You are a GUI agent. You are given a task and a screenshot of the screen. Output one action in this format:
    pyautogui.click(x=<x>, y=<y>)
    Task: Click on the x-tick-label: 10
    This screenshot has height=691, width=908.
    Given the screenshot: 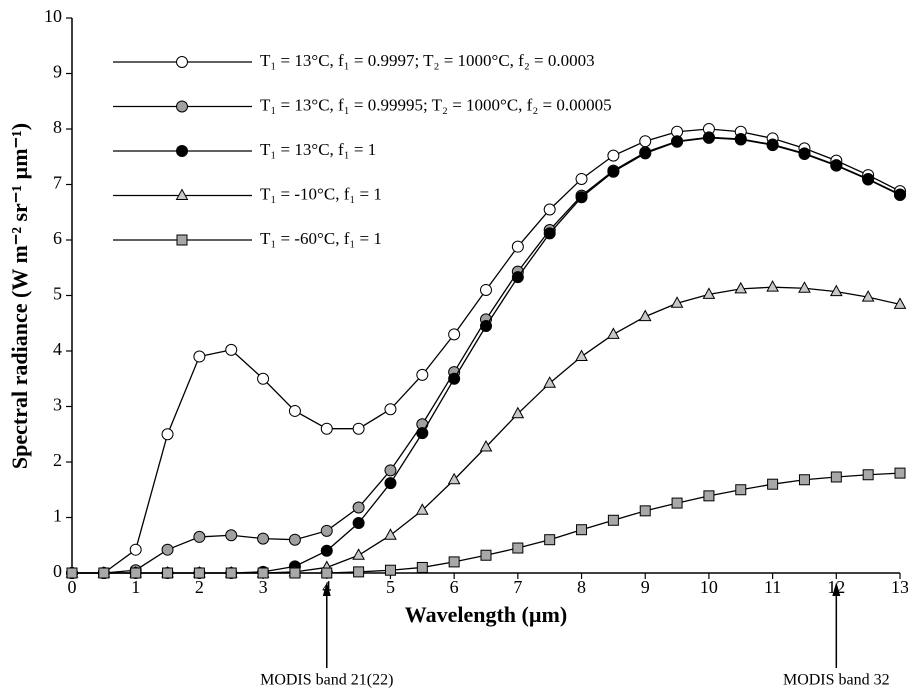 What is the action you would take?
    pyautogui.click(x=709, y=587)
    